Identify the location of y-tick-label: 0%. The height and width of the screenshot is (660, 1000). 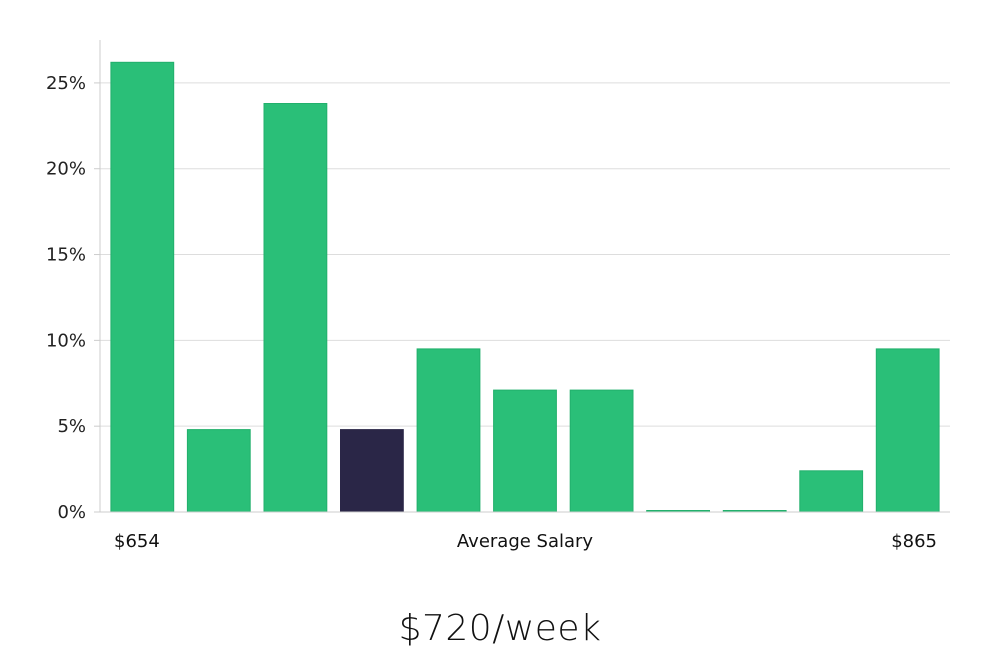
(71, 512).